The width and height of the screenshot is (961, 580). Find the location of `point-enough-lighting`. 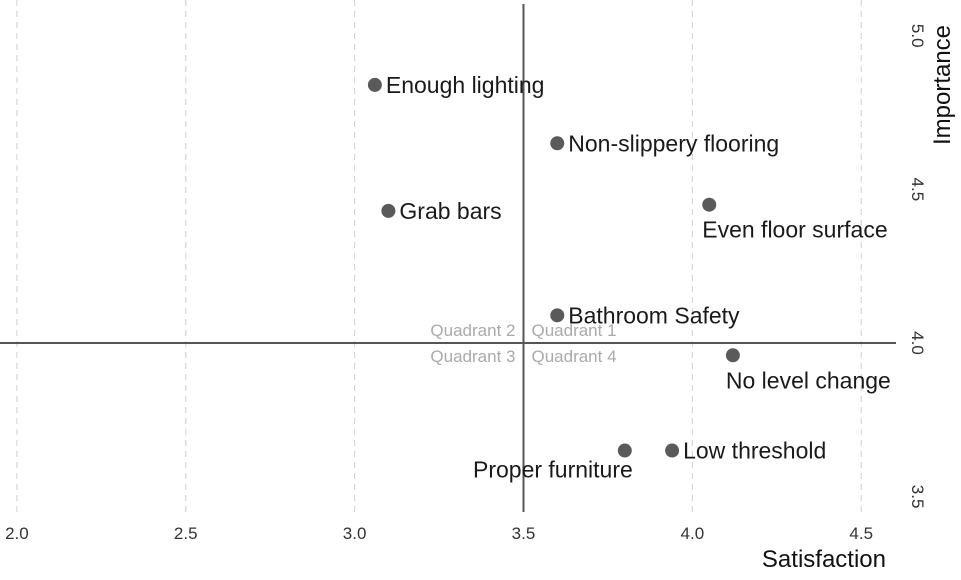

point-enough-lighting is located at coordinates (374, 84).